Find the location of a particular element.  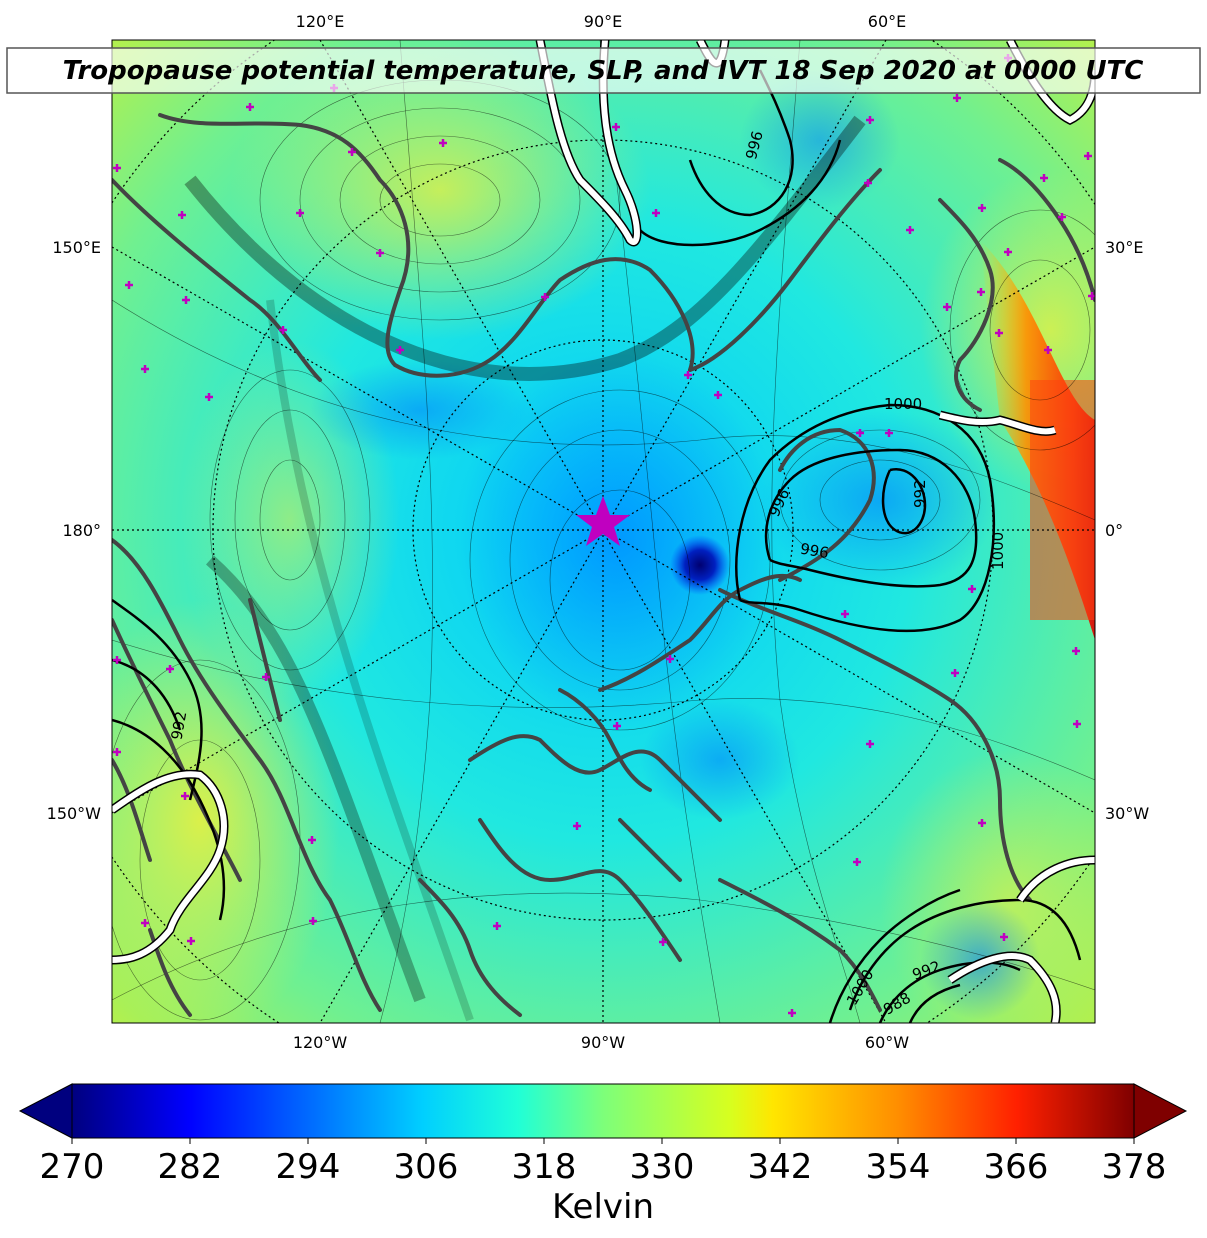

colorbar-tick-label: 318 is located at coordinates (544, 1167).